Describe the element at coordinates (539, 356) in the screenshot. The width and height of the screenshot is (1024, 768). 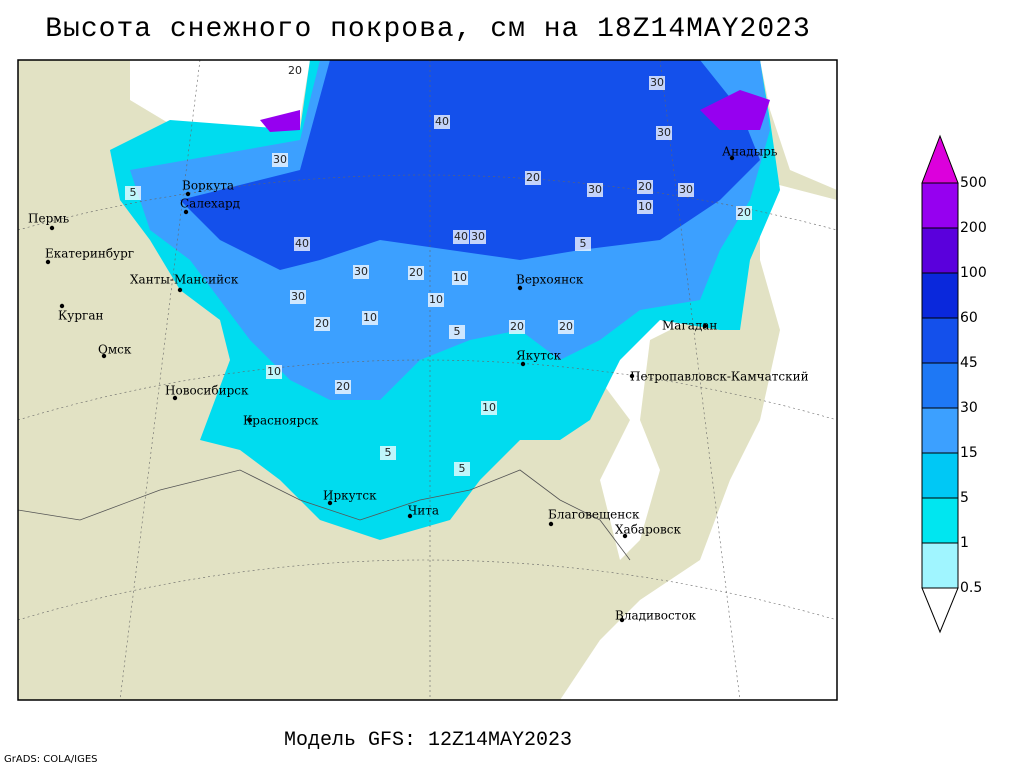
I see `city-label: Якутск` at that location.